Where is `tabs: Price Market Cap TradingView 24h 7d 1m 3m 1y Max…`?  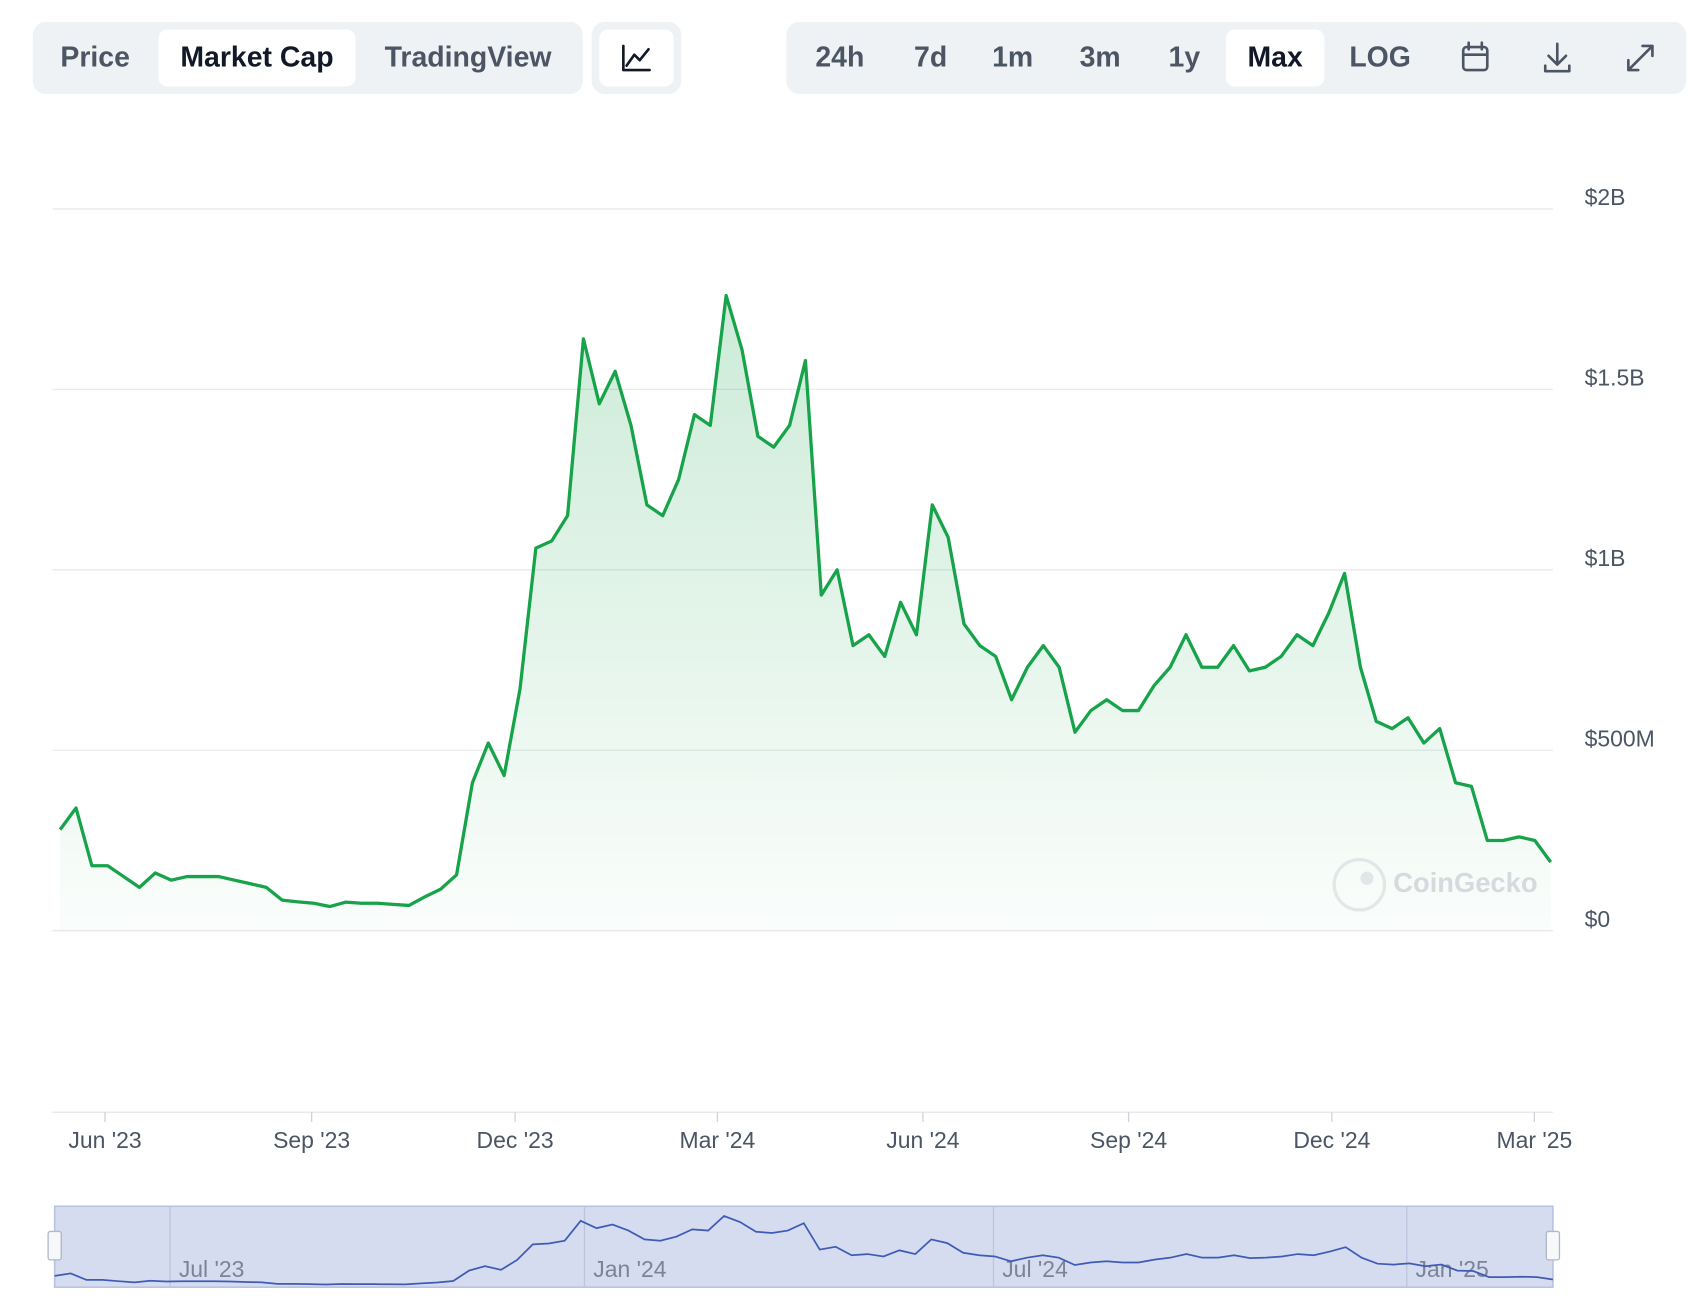 tabs: Price Market Cap TradingView 24h 7d 1m 3m 1y Max… is located at coordinates (735, 58).